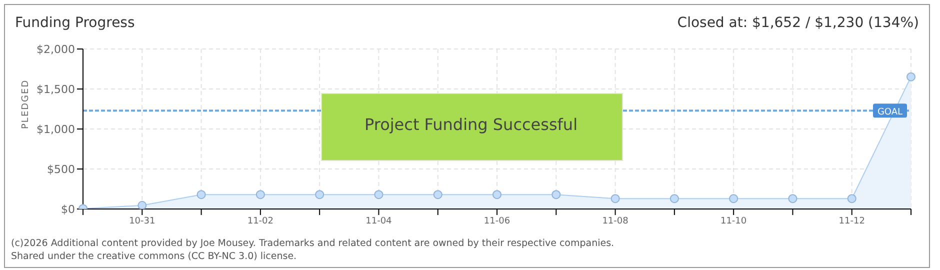  Describe the element at coordinates (142, 221) in the screenshot. I see `x-tick-label: 10-31` at that location.